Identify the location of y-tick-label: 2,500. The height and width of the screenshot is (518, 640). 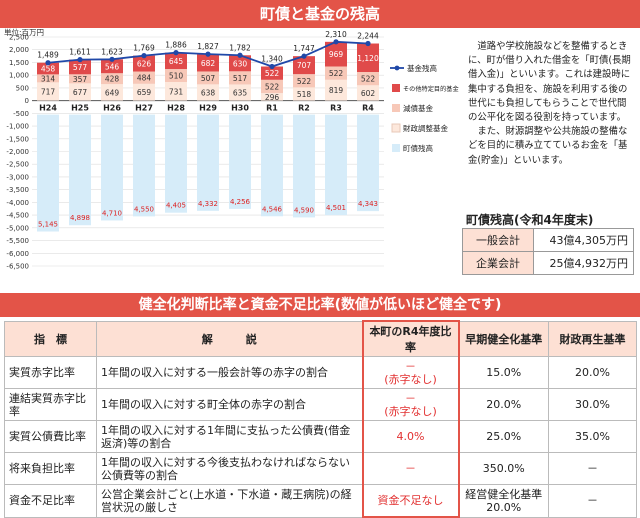
(19, 38).